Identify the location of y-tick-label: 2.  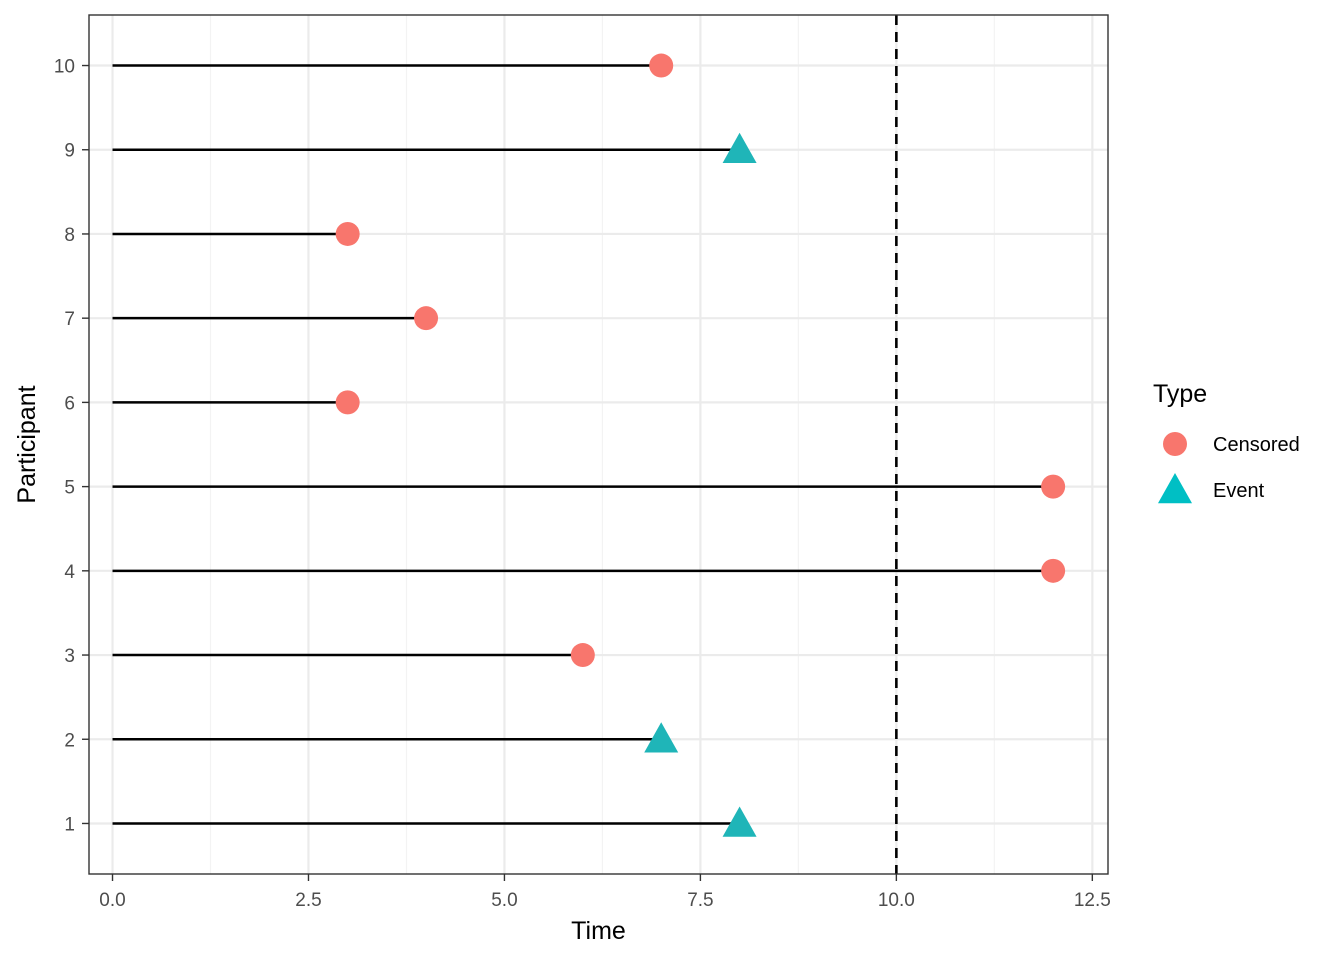
(69, 740).